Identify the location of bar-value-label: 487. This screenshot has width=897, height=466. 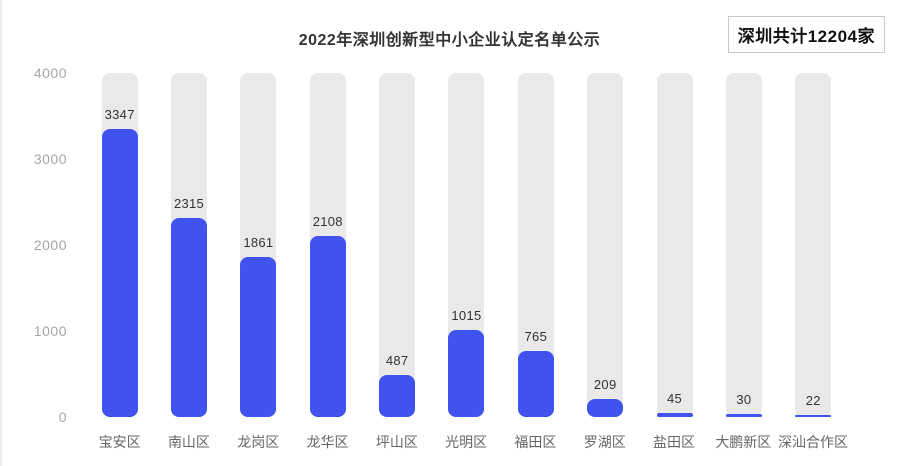
(397, 361).